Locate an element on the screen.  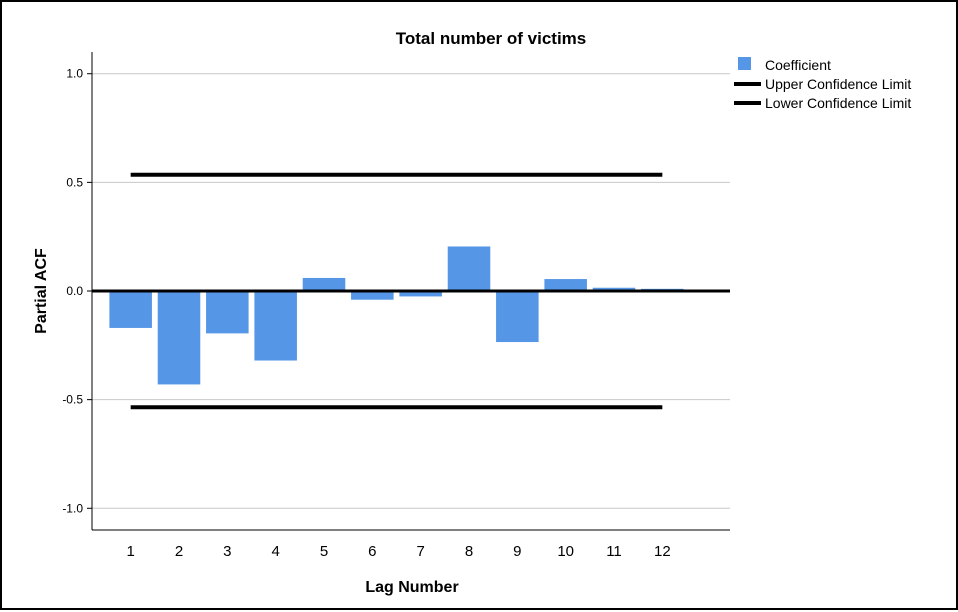
x-tick-label: 9 is located at coordinates (517, 551).